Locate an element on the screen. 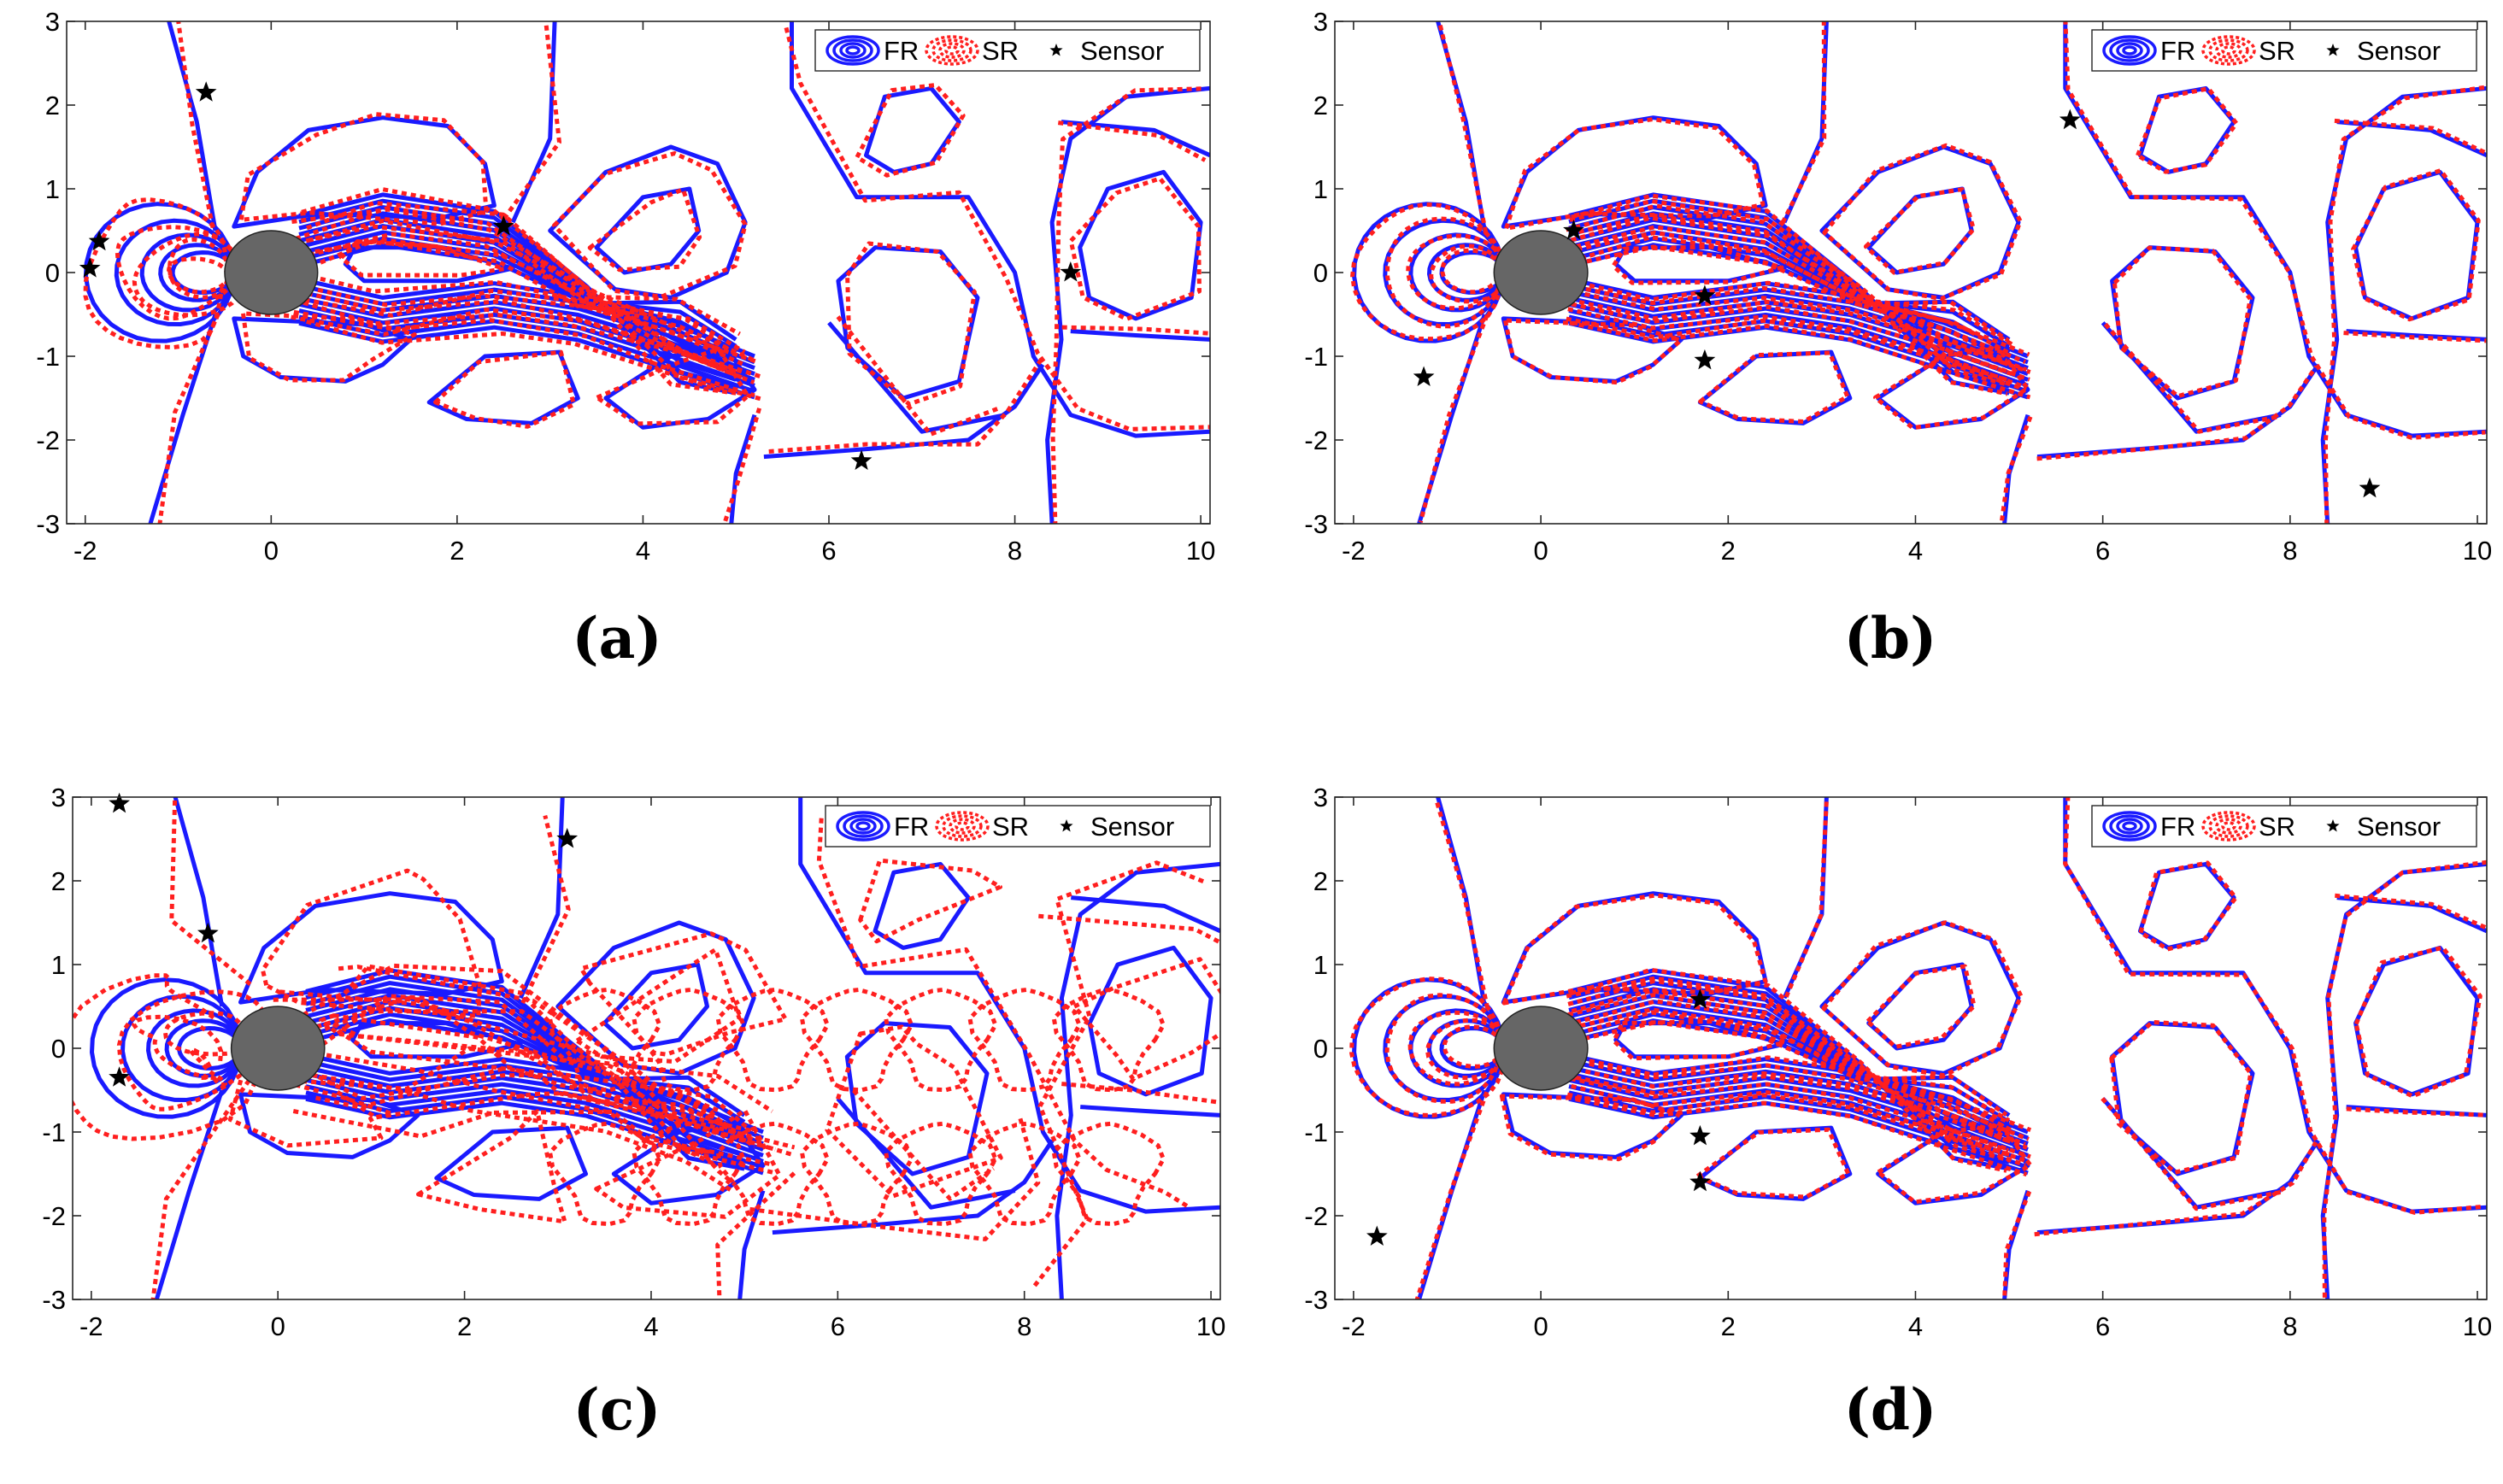 The image size is (2503, 1484). x-tick-label: 8 is located at coordinates (2290, 551).